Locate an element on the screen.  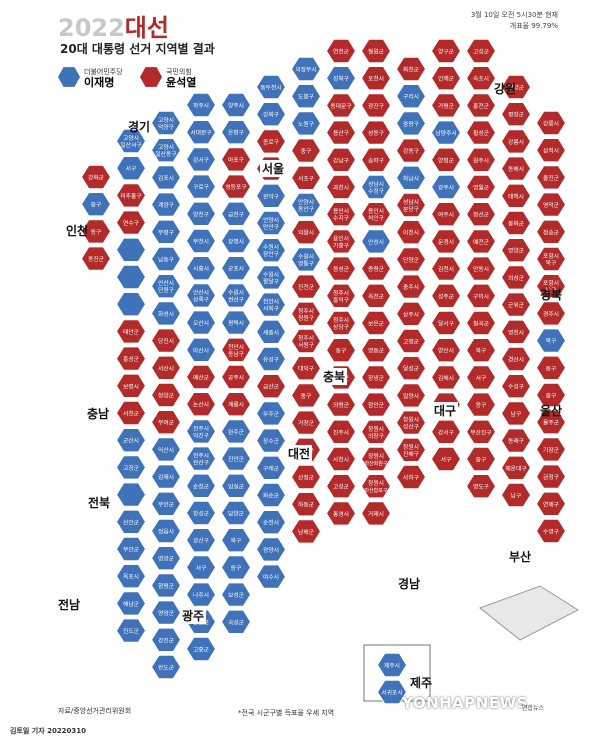
district-label: 처인구 is located at coordinates (376, 218).